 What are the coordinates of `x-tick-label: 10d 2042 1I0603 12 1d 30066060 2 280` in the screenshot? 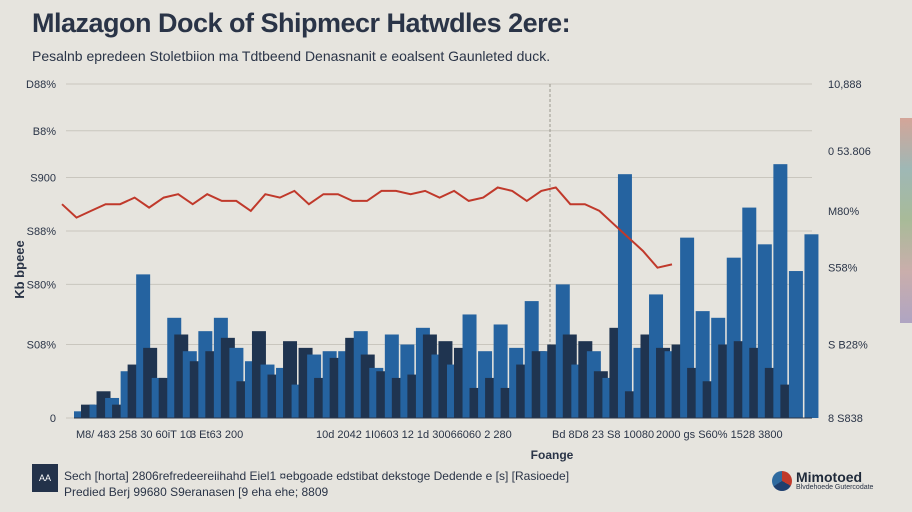 It's located at (414, 435).